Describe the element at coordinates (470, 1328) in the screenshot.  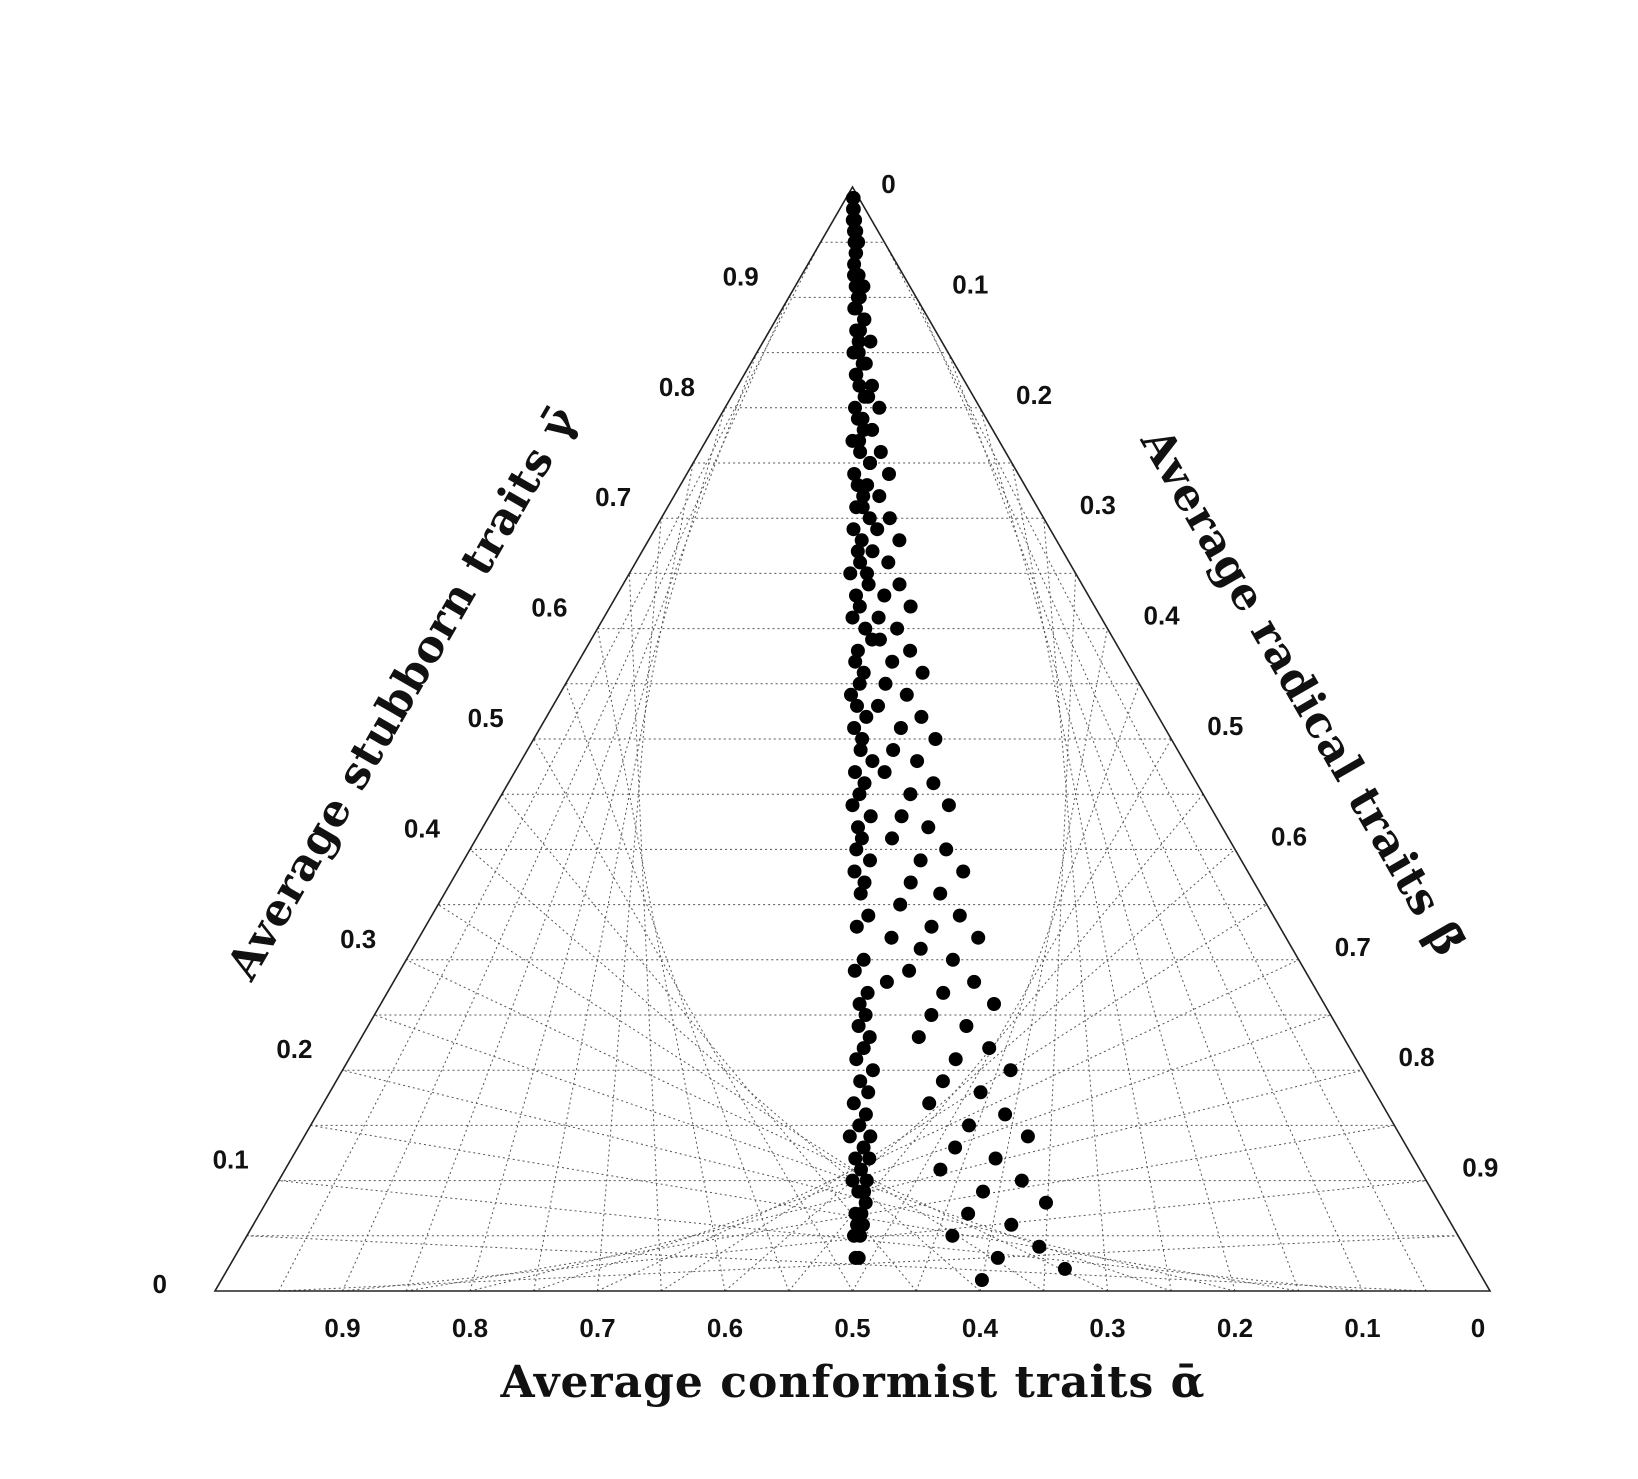
I see `bottom-tick-label: 0.8` at that location.